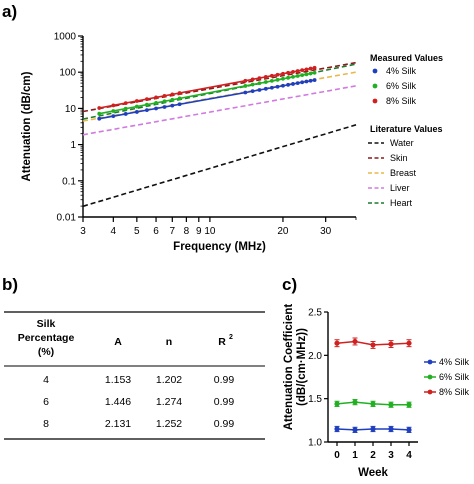  I want to click on table-cell: 0.99, so click(224, 402).